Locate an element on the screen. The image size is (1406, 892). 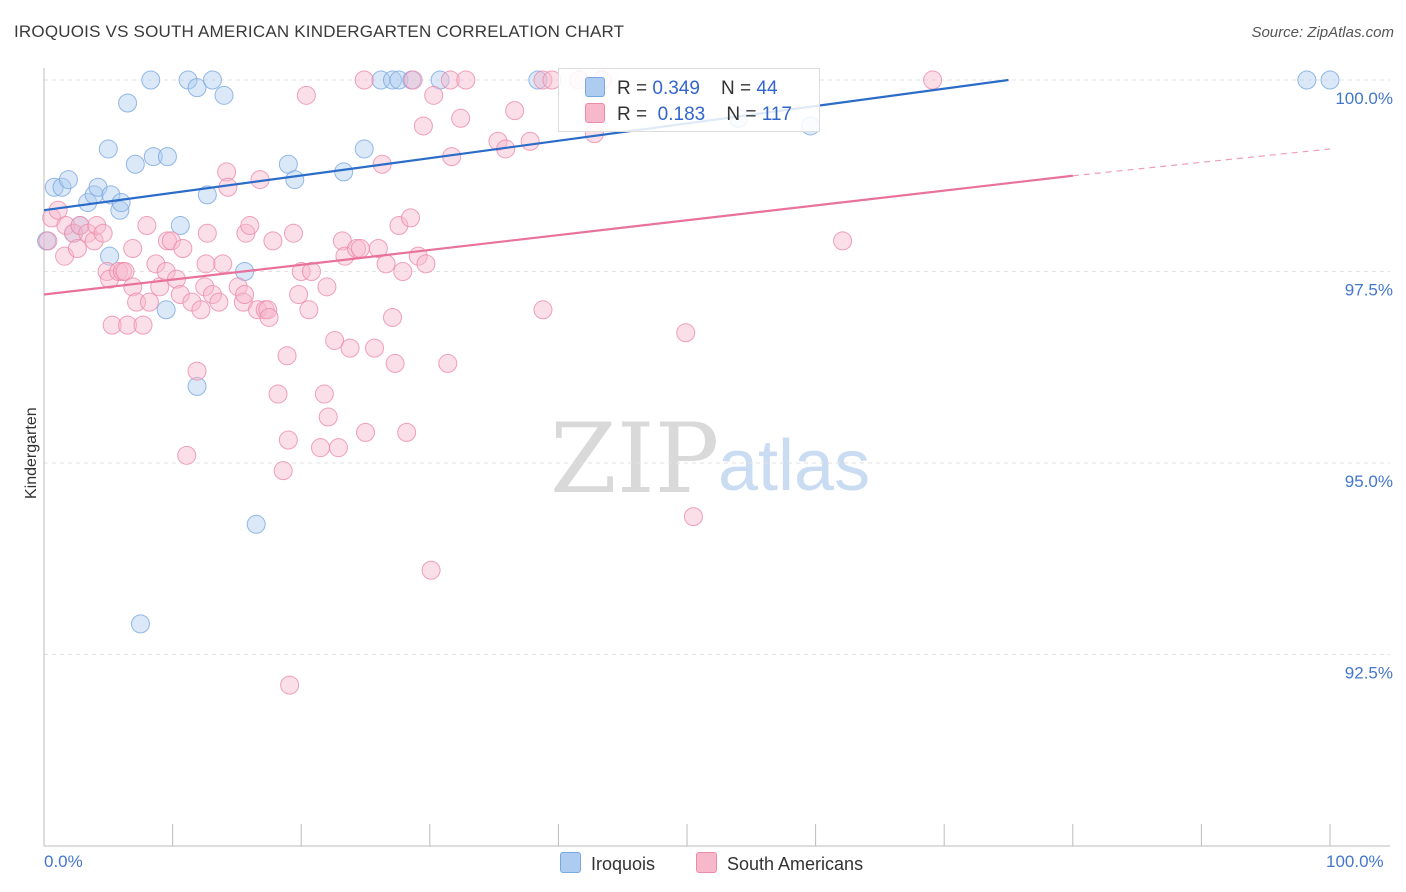
legend-row-iroquois: R = 0.349 N = 44 is located at coordinates (681, 88).